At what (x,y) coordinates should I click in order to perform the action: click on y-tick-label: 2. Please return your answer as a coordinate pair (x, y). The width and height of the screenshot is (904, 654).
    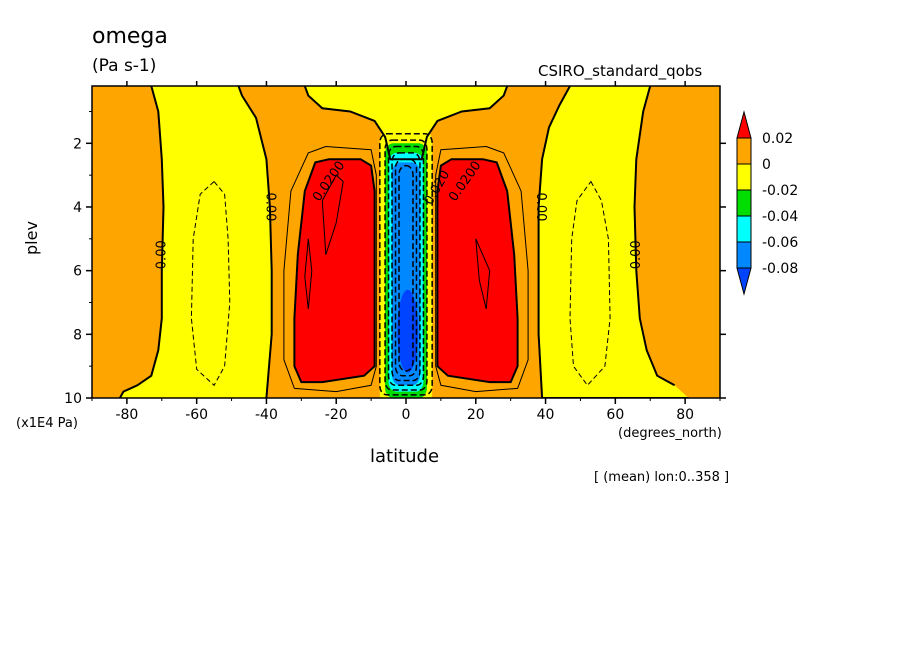
    Looking at the image, I should click on (77, 144).